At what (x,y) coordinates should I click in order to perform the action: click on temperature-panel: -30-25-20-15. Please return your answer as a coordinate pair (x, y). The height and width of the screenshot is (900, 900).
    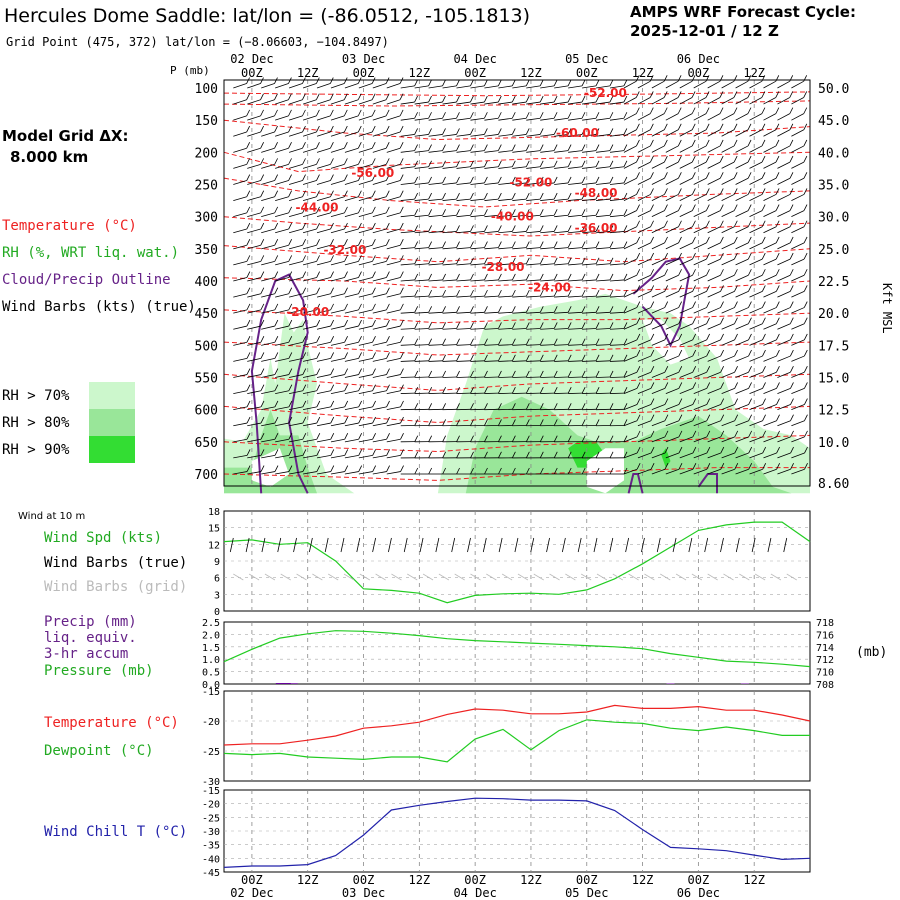
    Looking at the image, I should click on (506, 737).